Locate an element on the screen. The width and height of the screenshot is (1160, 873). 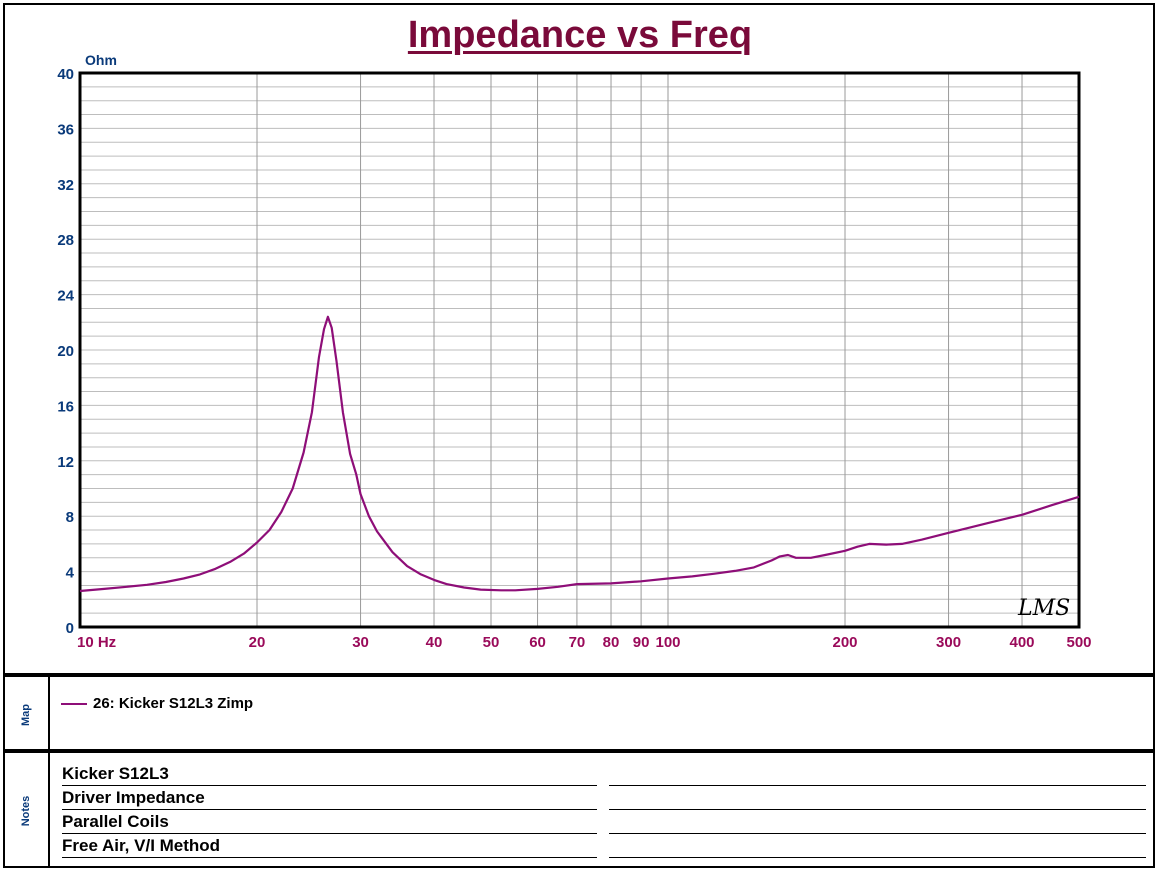
y-tick-label: 28 is located at coordinates (65, 240).